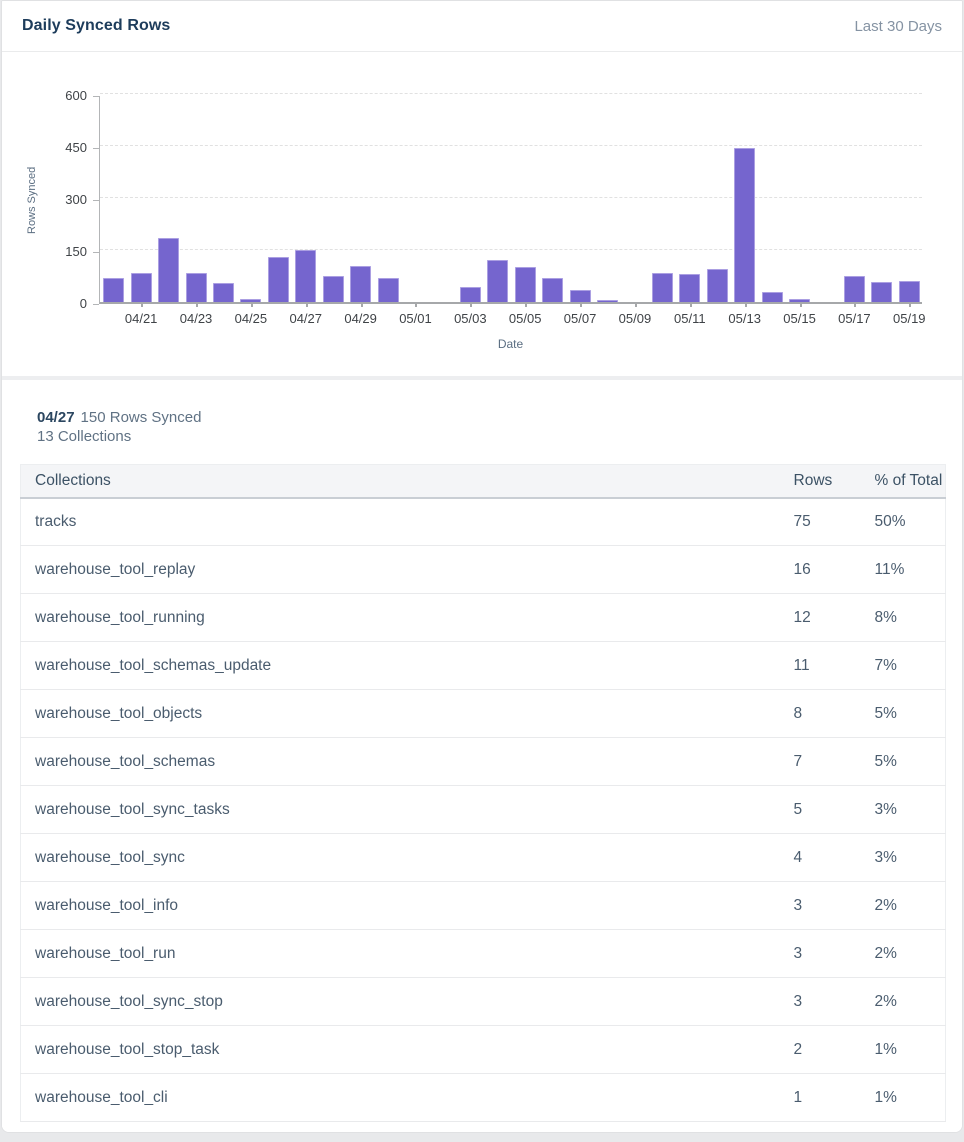  I want to click on bar-04/29, so click(361, 283).